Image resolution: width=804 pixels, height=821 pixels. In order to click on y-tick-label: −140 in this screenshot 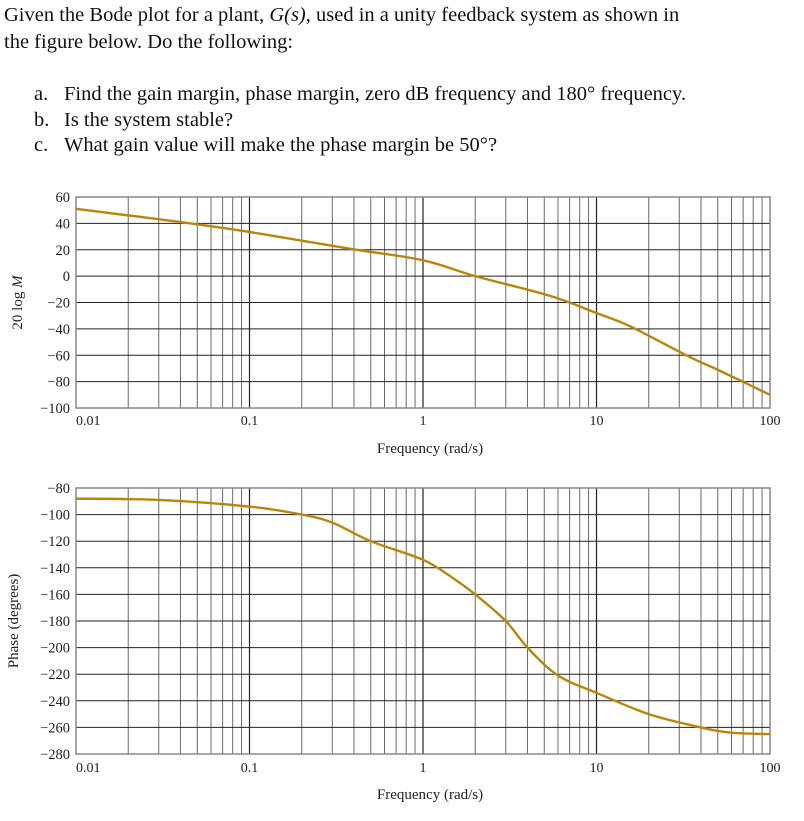, I will do `click(55, 569)`.